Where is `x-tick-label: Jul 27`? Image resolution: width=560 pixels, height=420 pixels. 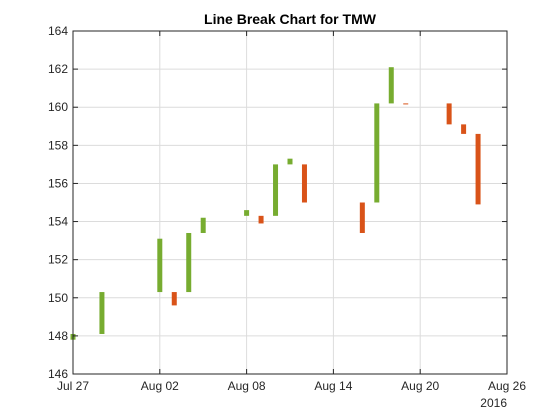 x-tick-label: Jul 27 is located at coordinates (73, 386).